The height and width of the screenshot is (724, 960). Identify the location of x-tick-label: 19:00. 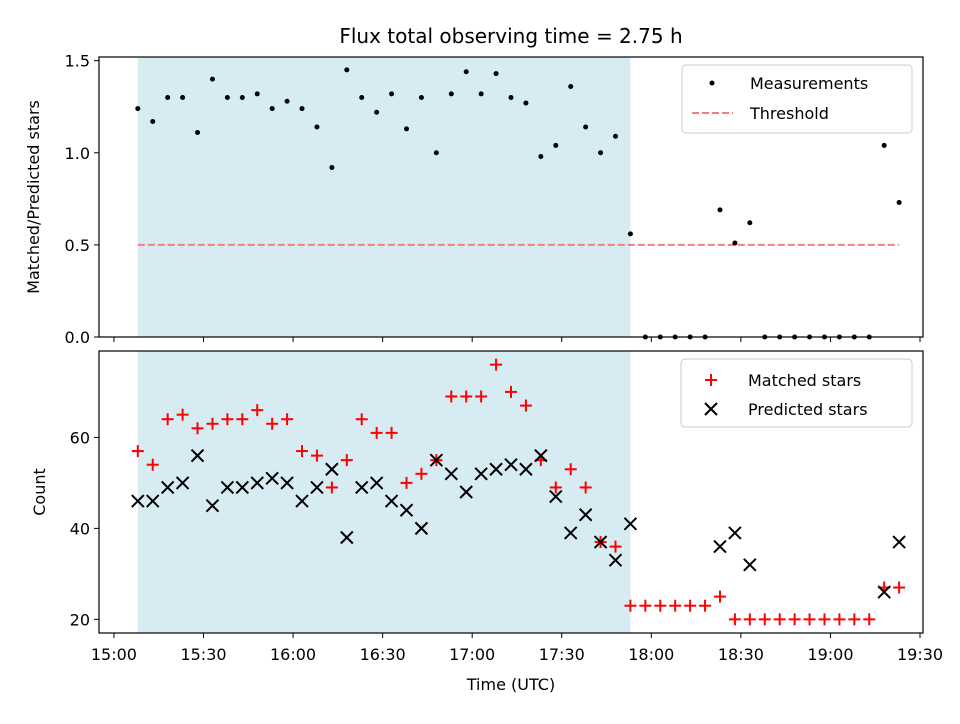
(830, 654).